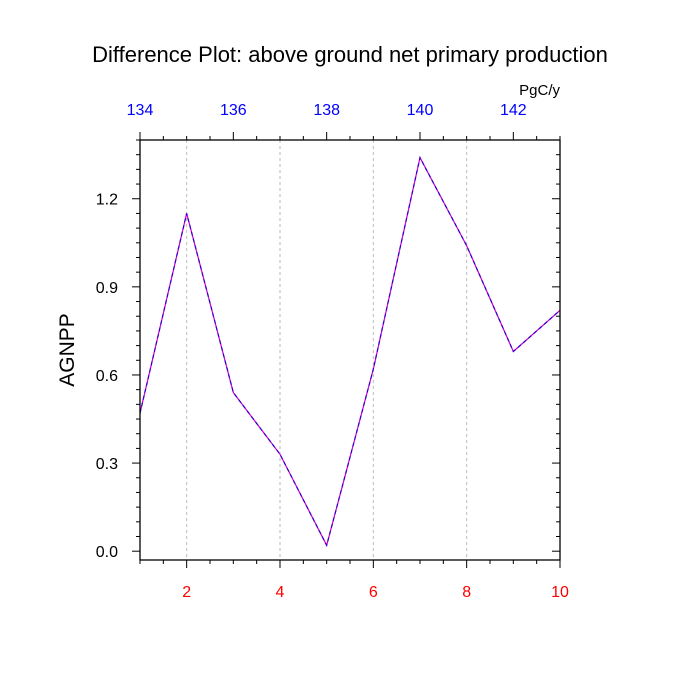 This screenshot has width=700, height=700. I want to click on y-tick-label: 0.6, so click(107, 376).